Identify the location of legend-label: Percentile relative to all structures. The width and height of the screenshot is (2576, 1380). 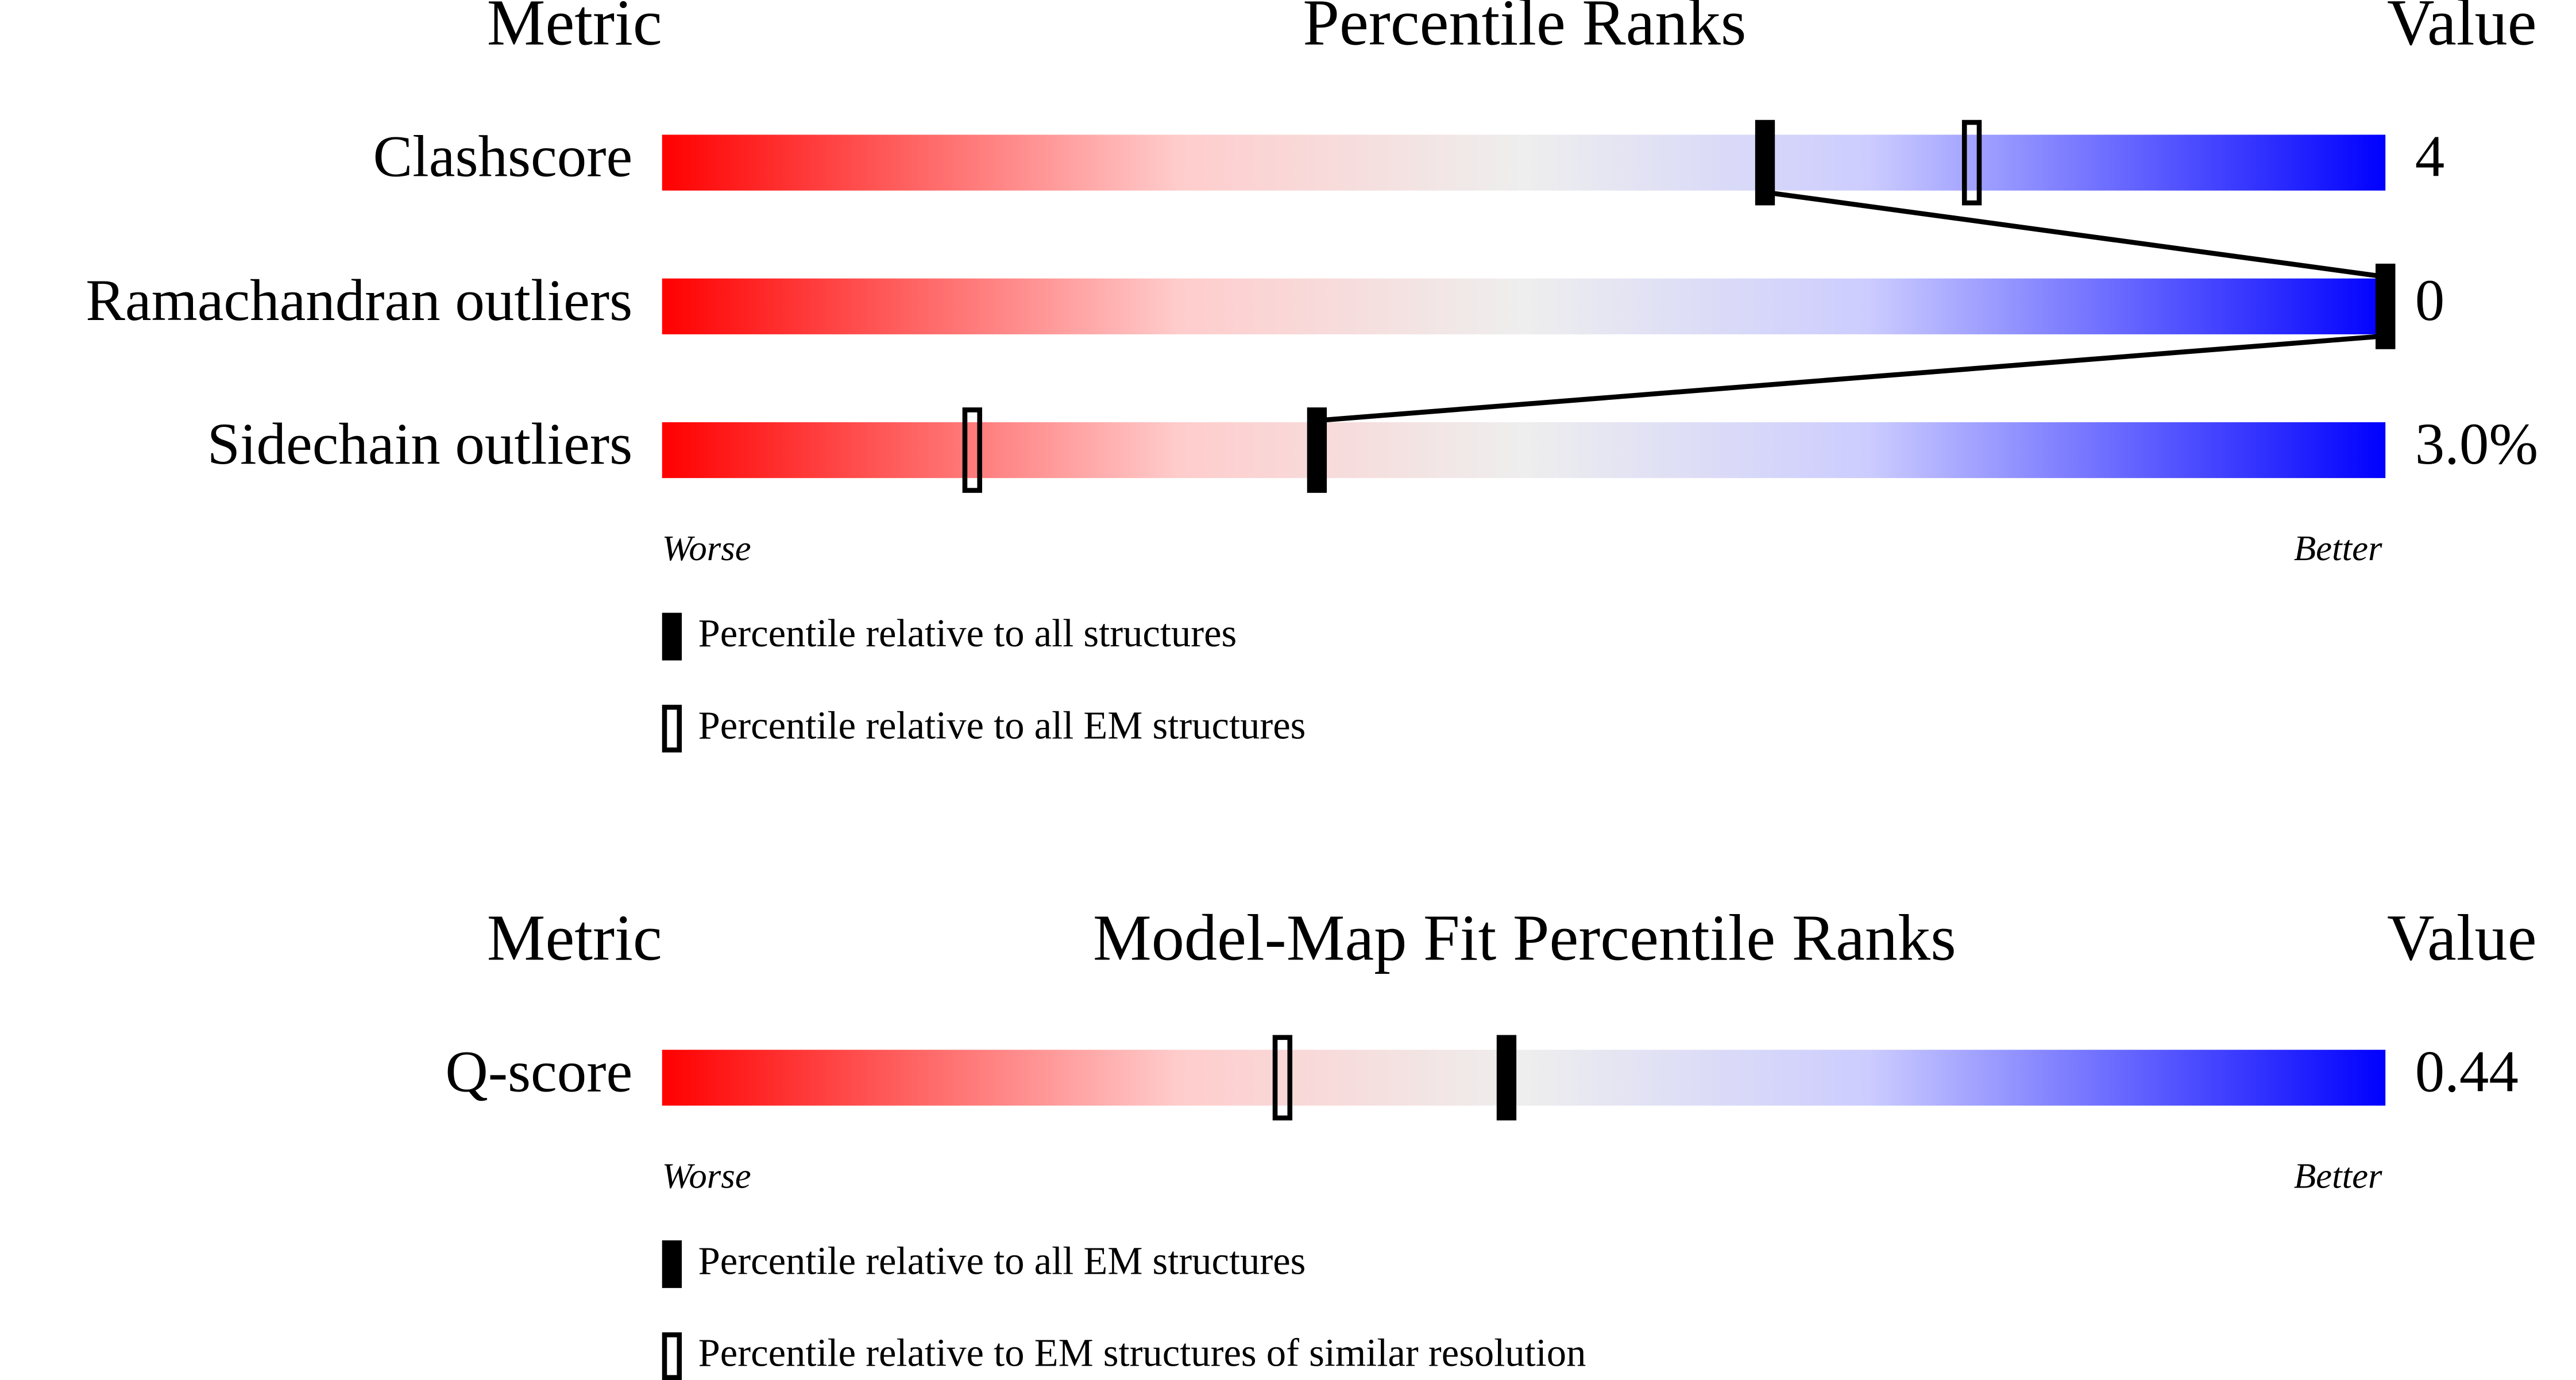
(967, 633).